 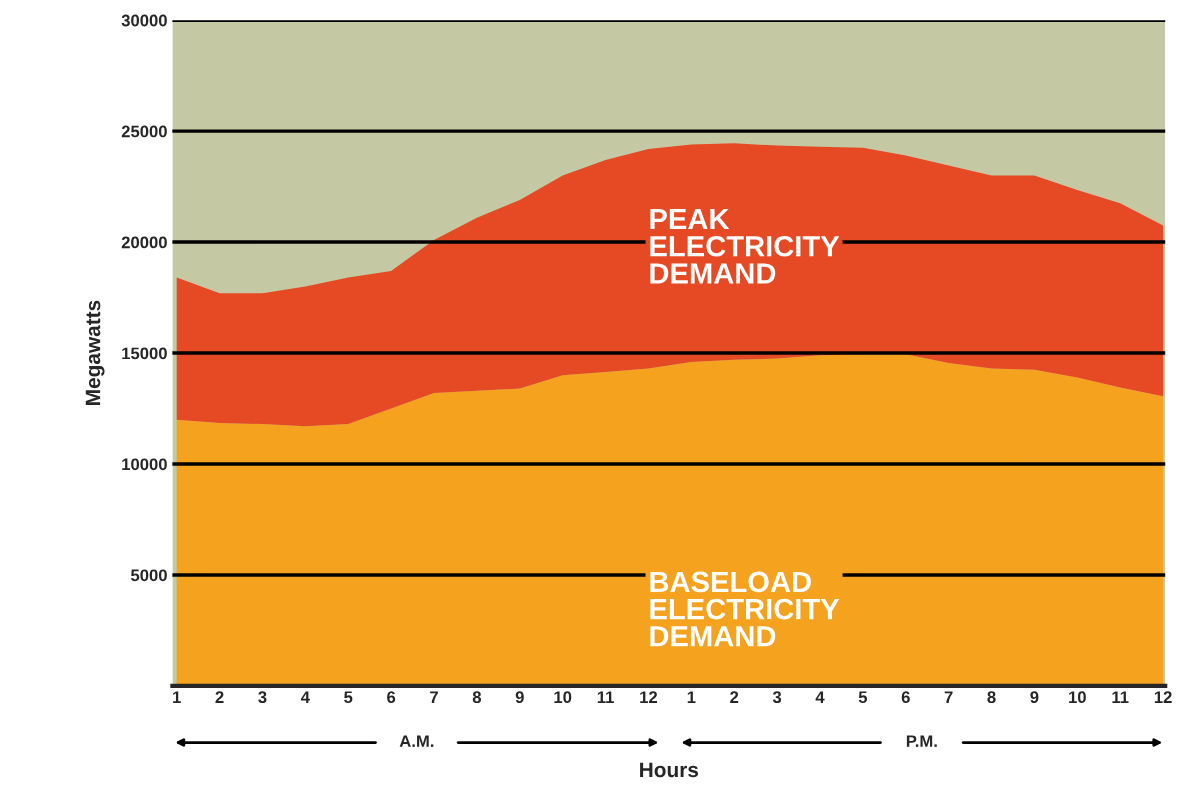 I want to click on series-label: BASELOAD ELECTRICITY DEMAND, so click(x=745, y=609).